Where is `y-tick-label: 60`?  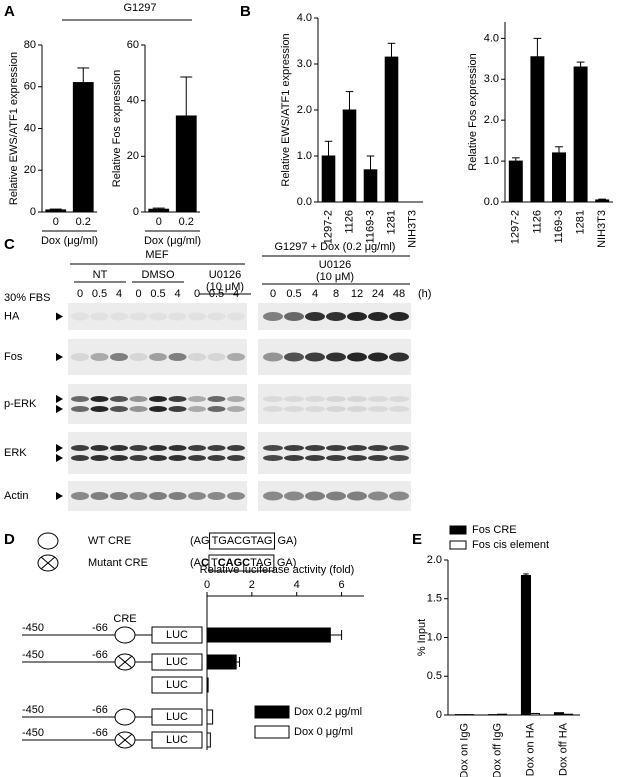
y-tick-label: 60 is located at coordinates (30, 87).